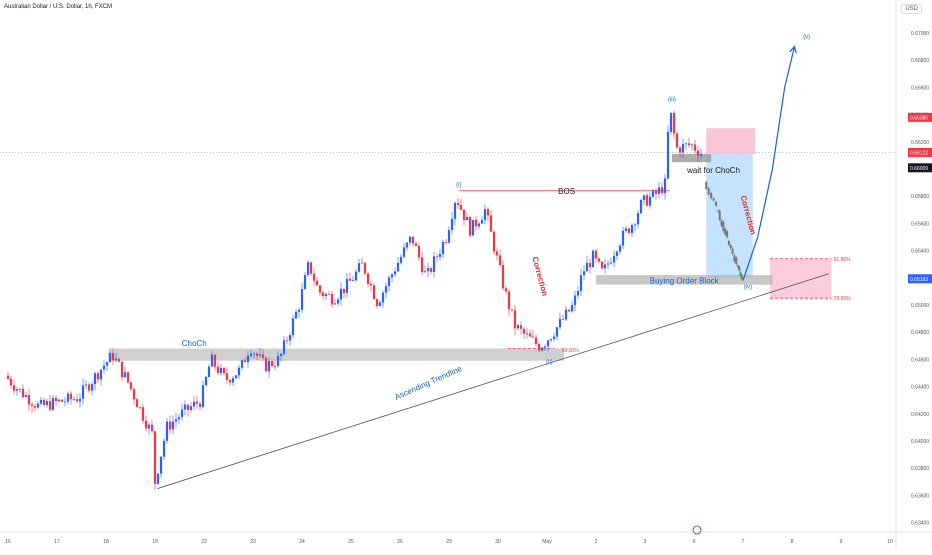 This screenshot has height=555, width=932. I want to click on correction-target-zone, so click(729, 216).